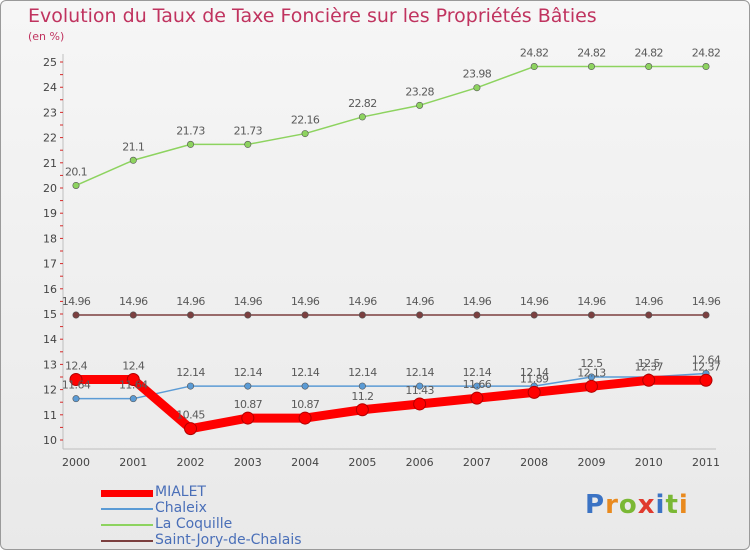 This screenshot has height=550, width=750. What do you see at coordinates (591, 363) in the screenshot?
I see `data-label: 12.5` at bounding box center [591, 363].